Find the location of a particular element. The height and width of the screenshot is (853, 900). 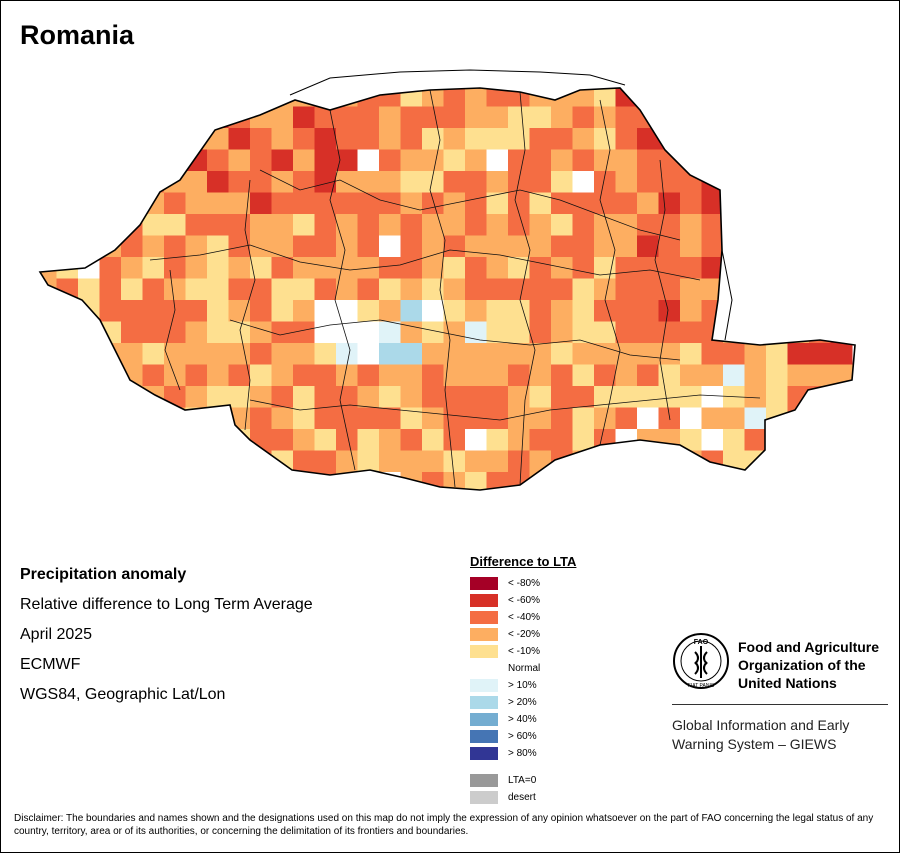

legend-item: Normal is located at coordinates (523, 668).